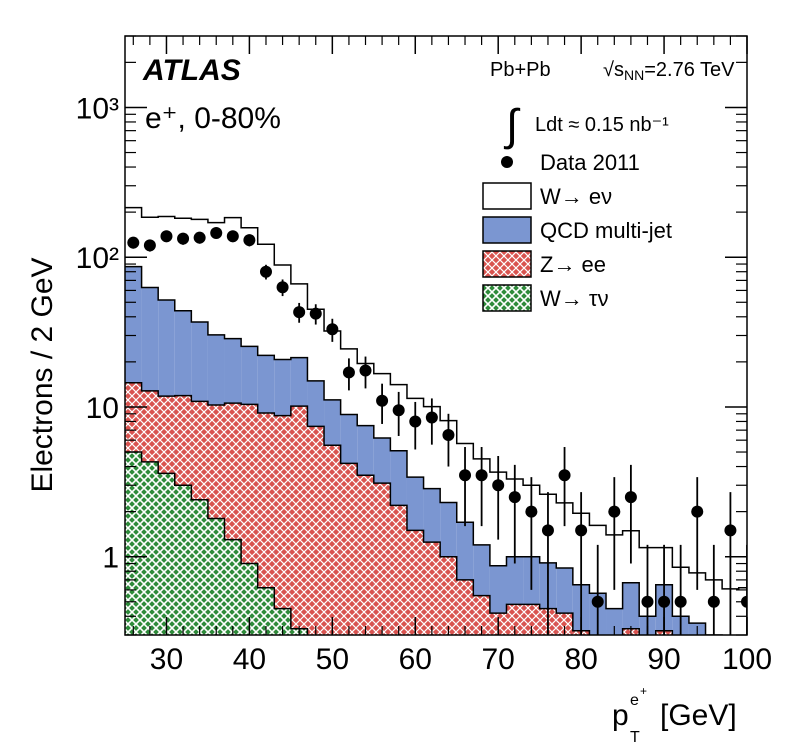 The width and height of the screenshot is (788, 756). What do you see at coordinates (576, 196) in the screenshot?
I see `legend-label: W→ eν` at bounding box center [576, 196].